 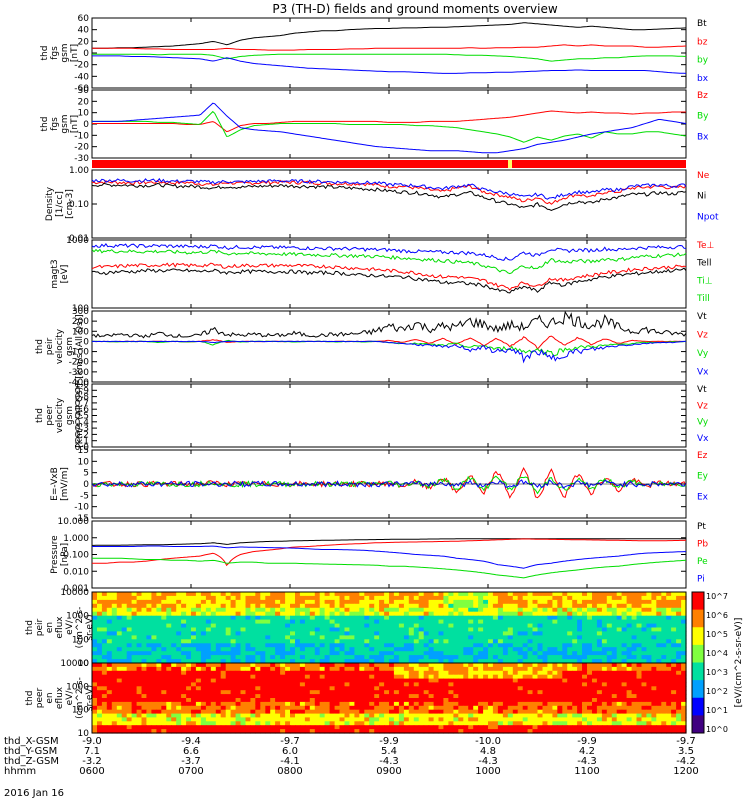 What do you see at coordinates (389, 252) in the screenshot?
I see `series-temperature-Ti` at bounding box center [389, 252].